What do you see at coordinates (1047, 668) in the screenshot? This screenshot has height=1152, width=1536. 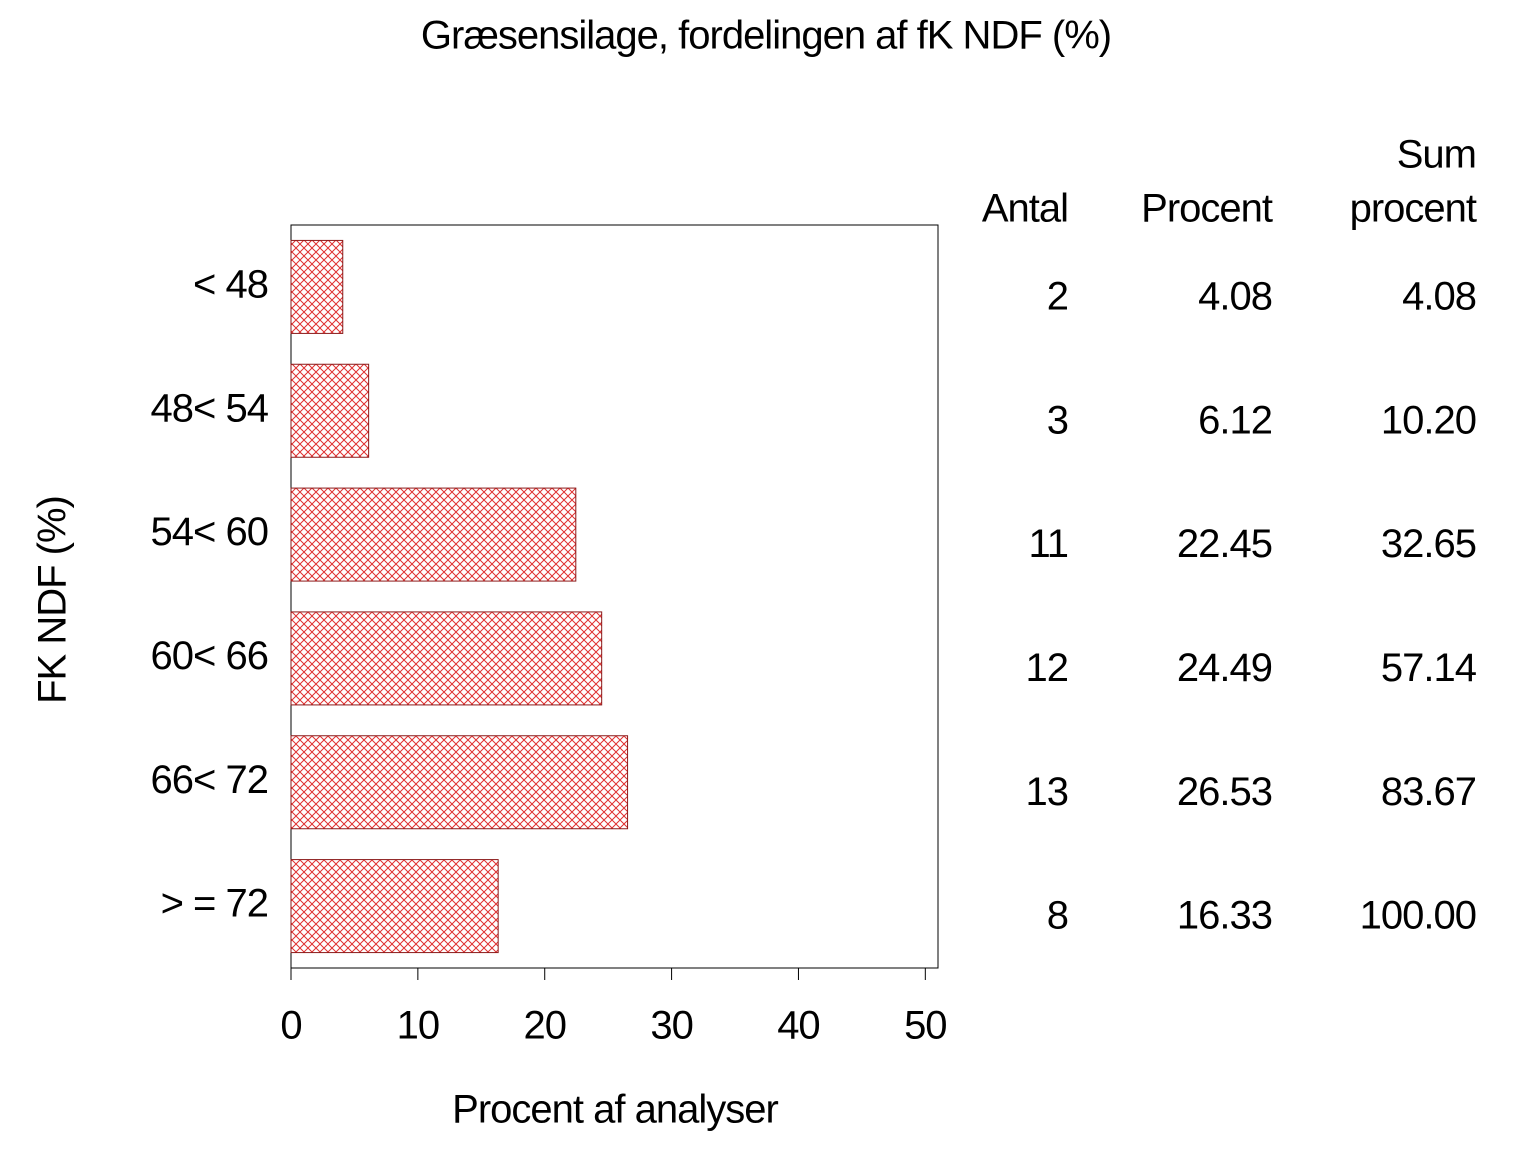 I see `table-cell: 12` at bounding box center [1047, 668].